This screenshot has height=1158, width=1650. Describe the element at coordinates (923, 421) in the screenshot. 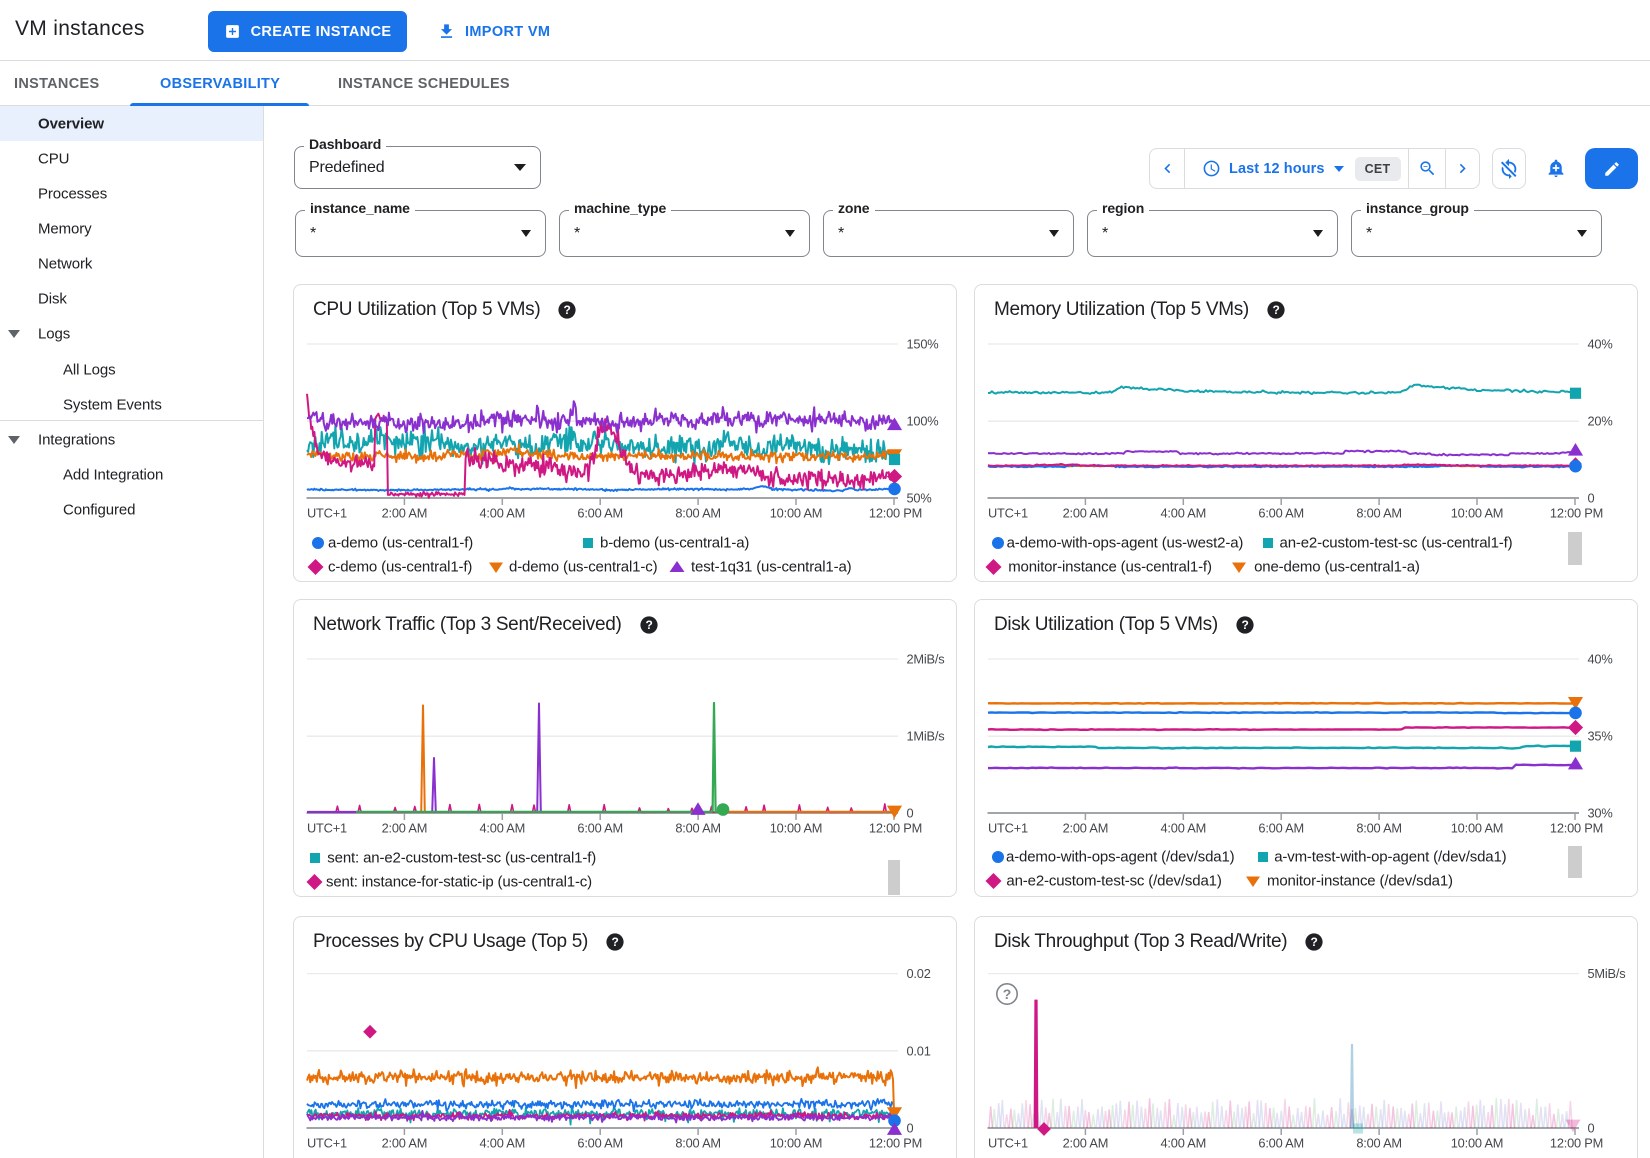

I see `svg-text: 100%` at that location.